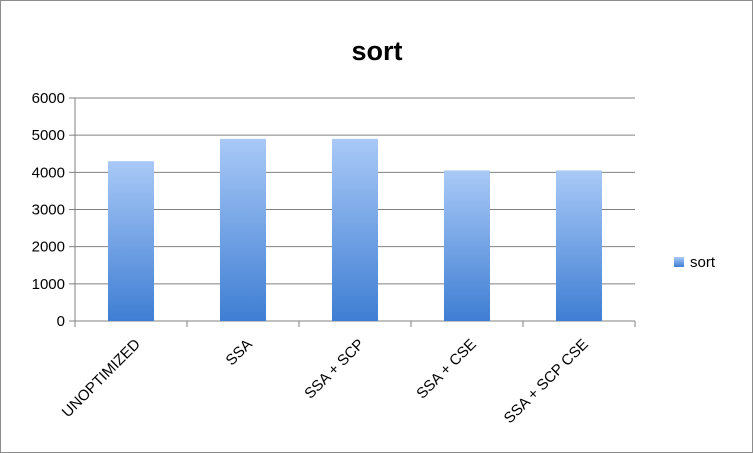 The height and width of the screenshot is (453, 753). Describe the element at coordinates (61, 321) in the screenshot. I see `y-tick-label: 0` at that location.